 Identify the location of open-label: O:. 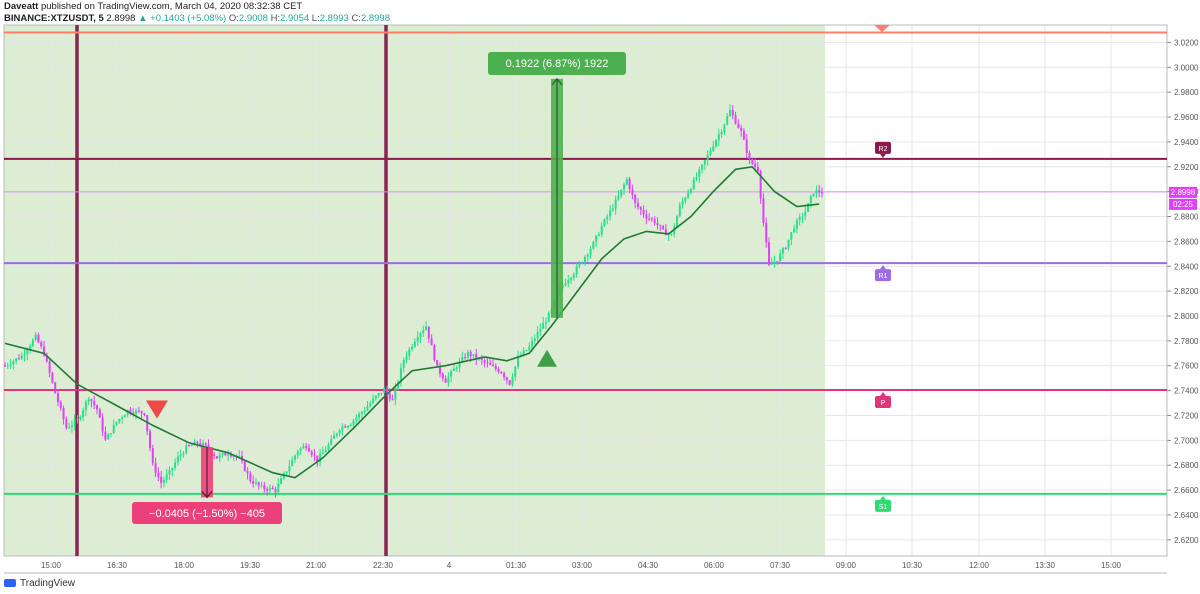
(233, 18).